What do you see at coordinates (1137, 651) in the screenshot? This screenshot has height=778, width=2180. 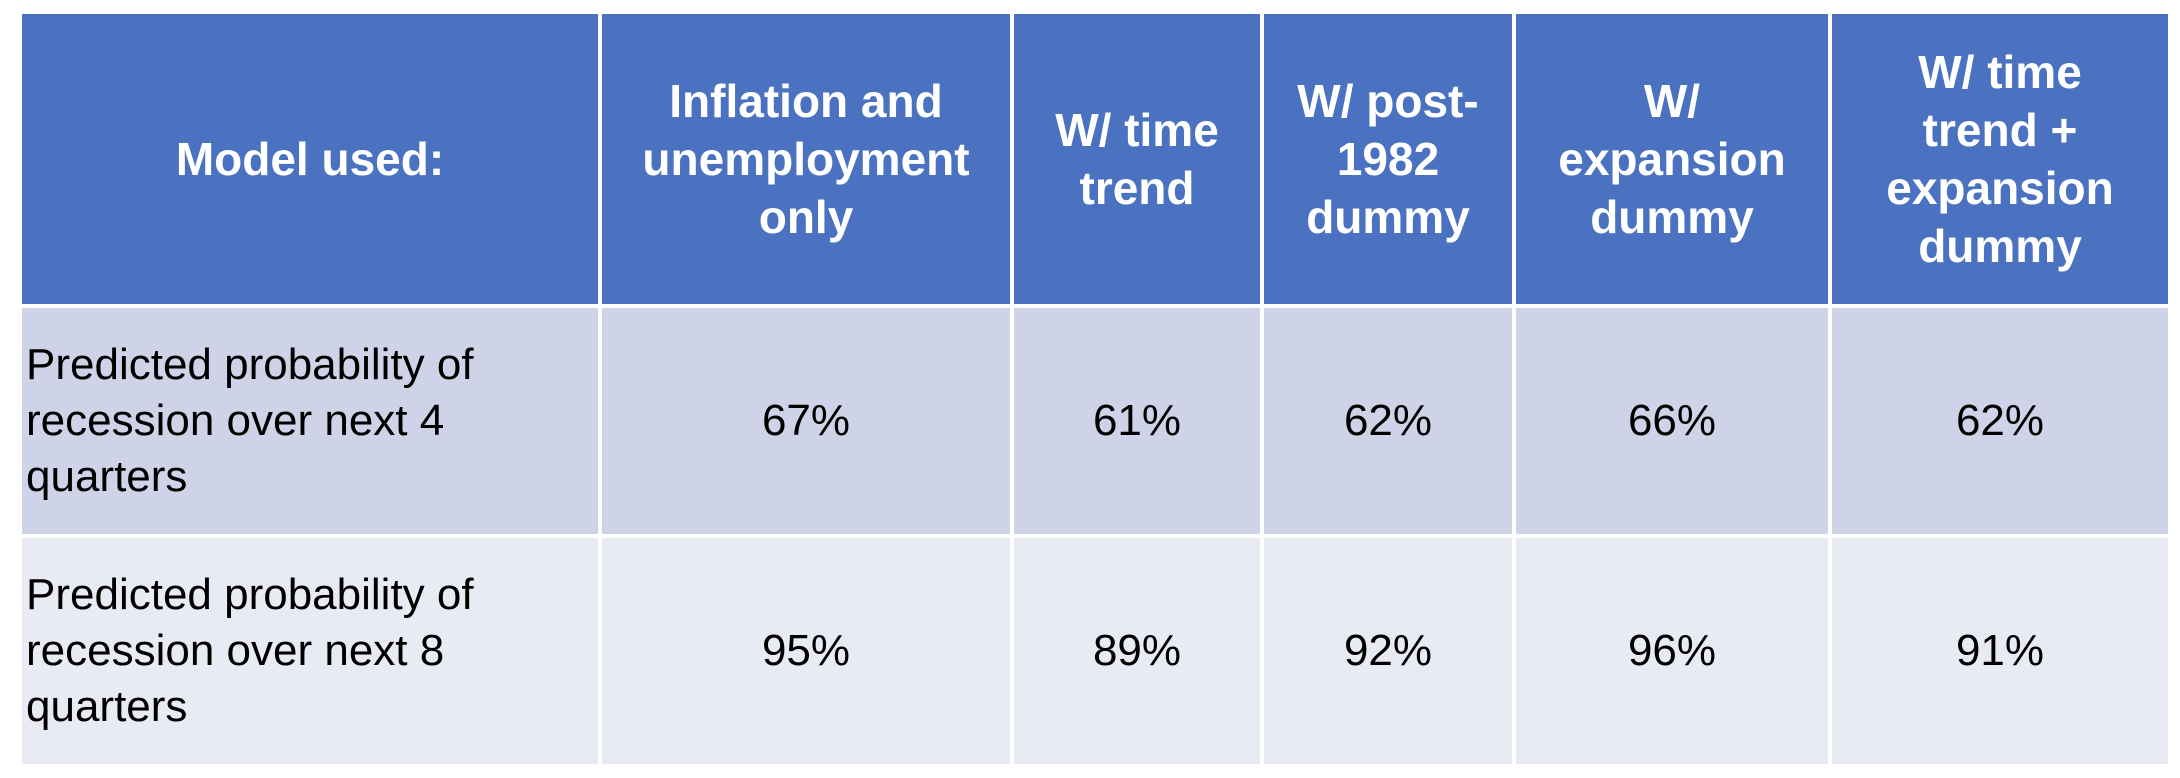 I see `value-cell: 89%` at bounding box center [1137, 651].